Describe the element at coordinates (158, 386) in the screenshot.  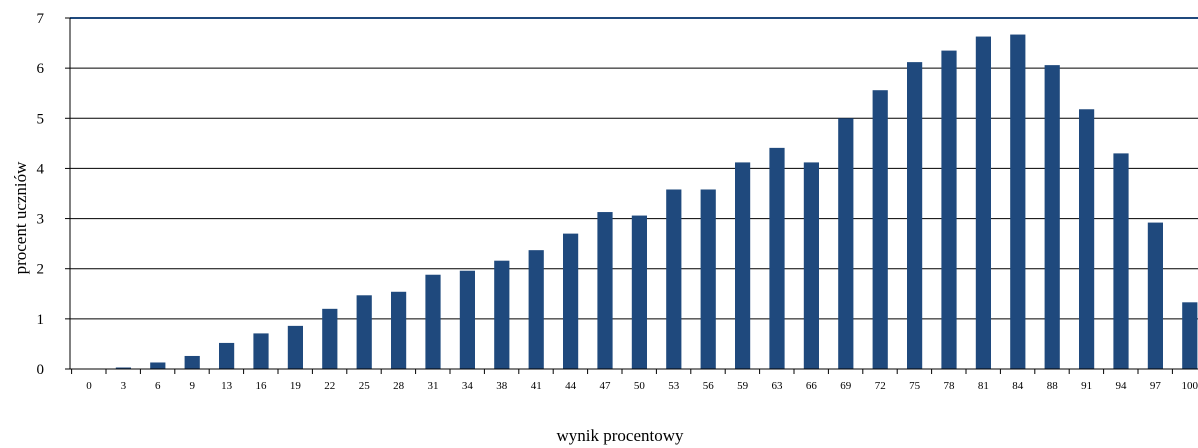
I see `x-tick-label: 6` at that location.